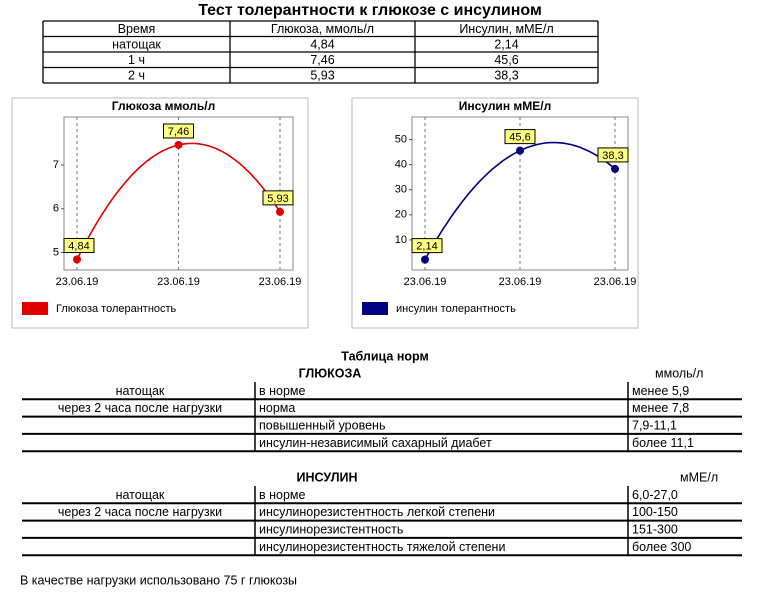 This screenshot has width=770, height=609. What do you see at coordinates (136, 76) in the screenshot?
I see `table-cell: 2 ч` at bounding box center [136, 76].